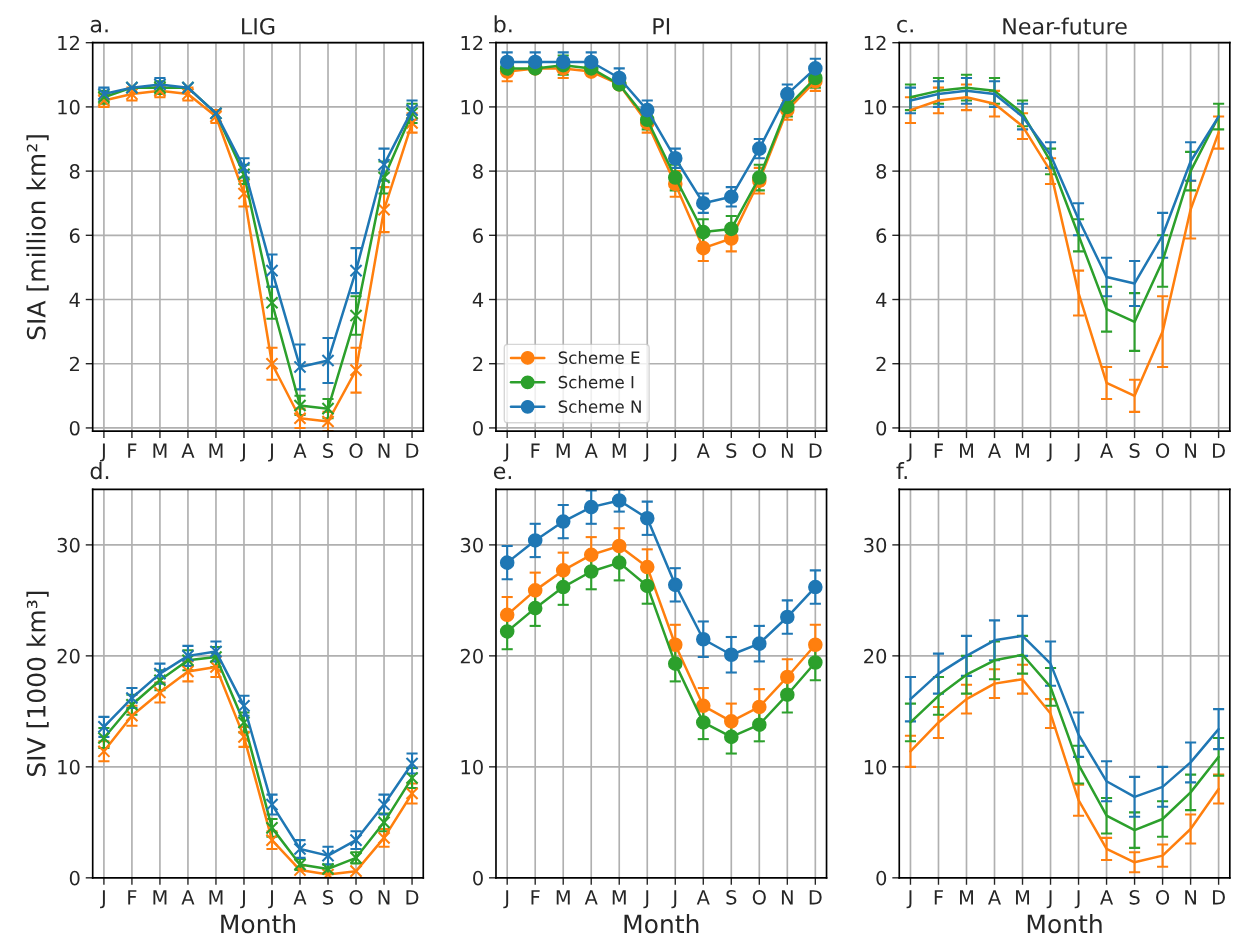 Image resolution: width=1236 pixels, height=949 pixels. I want to click on legend-label: Scheme I, so click(596, 382).